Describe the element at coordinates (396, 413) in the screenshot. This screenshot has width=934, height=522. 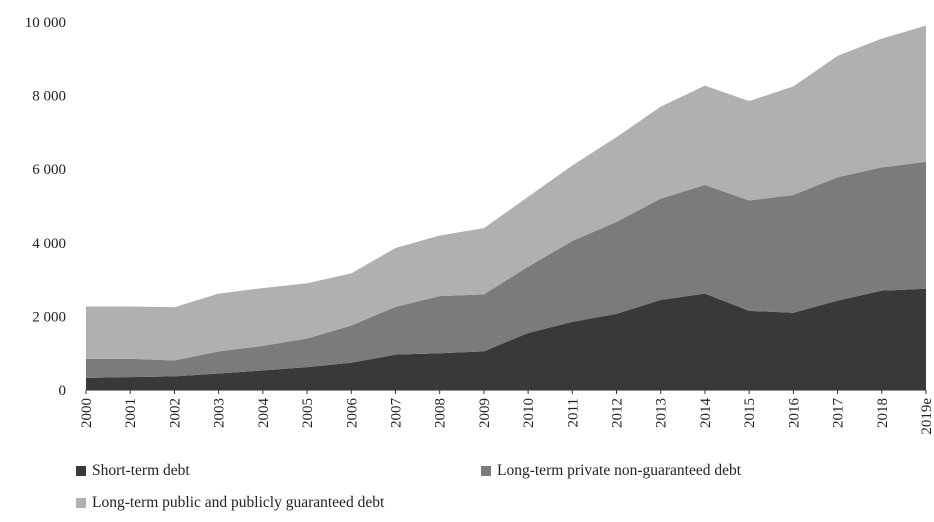
I see `x-tick-label: 2007` at that location.